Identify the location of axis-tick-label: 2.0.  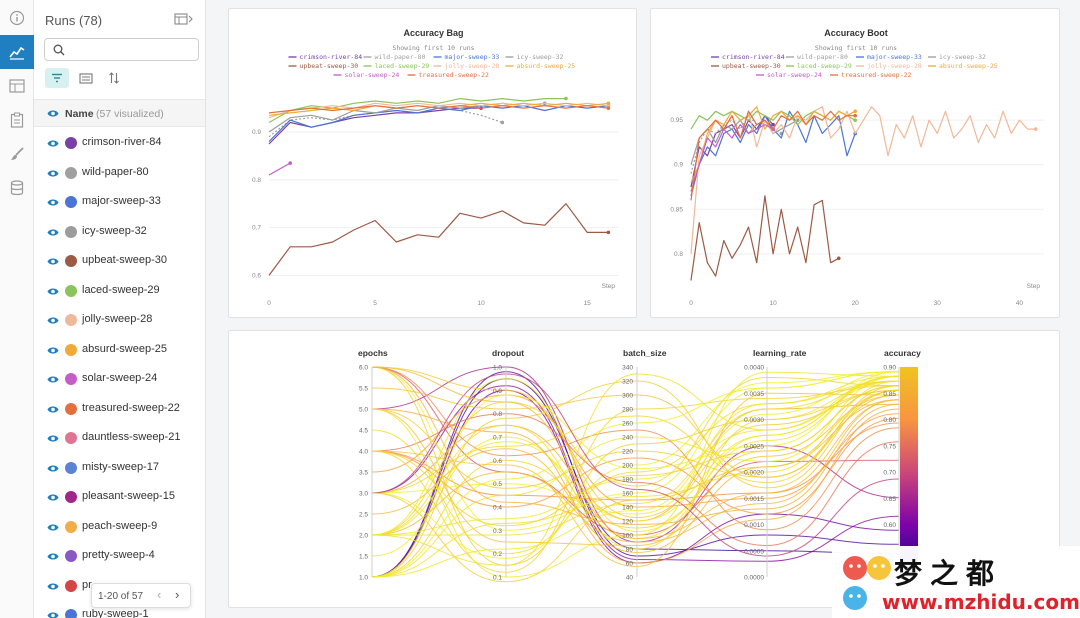
(363, 536).